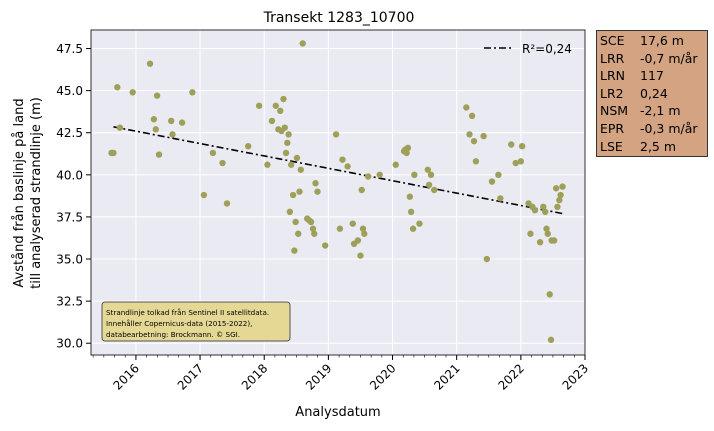  What do you see at coordinates (660, 111) in the screenshot?
I see `stats-value: -2,1 m` at bounding box center [660, 111].